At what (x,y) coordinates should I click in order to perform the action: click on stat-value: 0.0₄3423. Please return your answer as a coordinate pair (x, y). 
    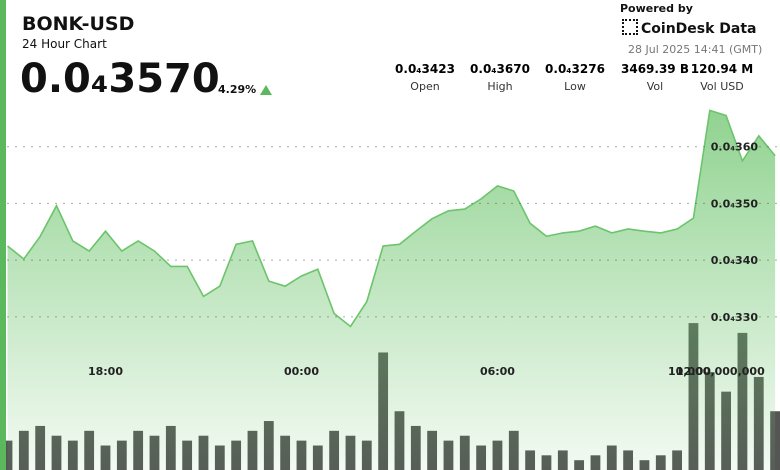
    Looking at the image, I should click on (425, 69).